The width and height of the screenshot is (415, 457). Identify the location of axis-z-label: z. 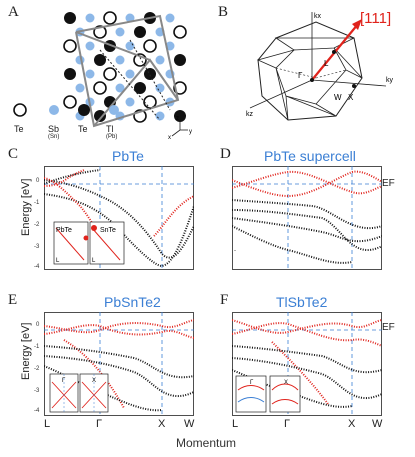
(177, 119).